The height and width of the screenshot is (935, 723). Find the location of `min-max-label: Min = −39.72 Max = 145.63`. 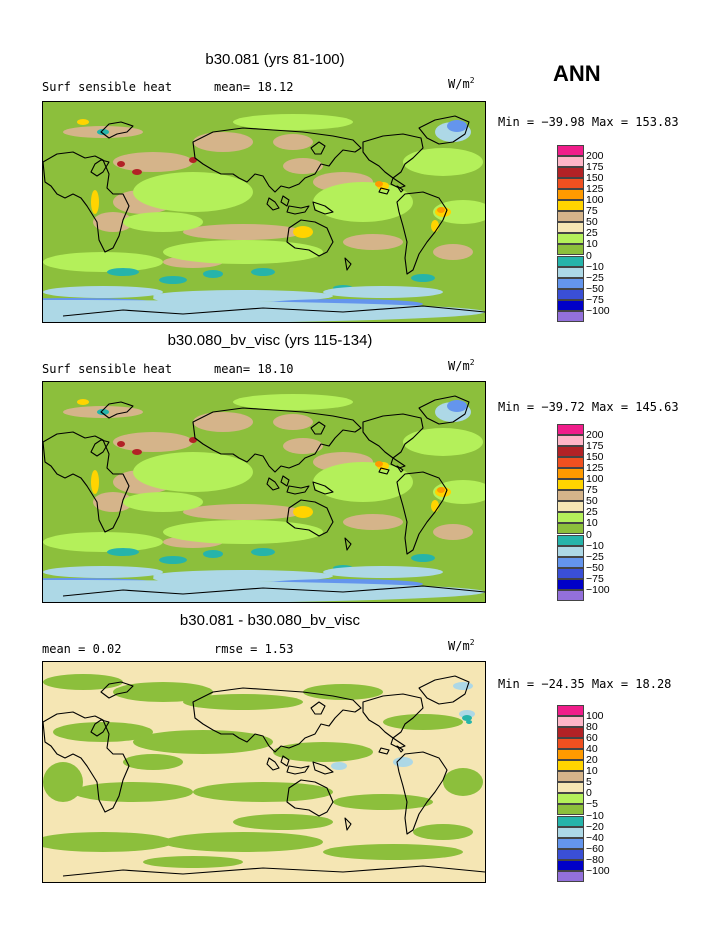

min-max-label: Min = −39.72 Max = 145.63 is located at coordinates (588, 407).